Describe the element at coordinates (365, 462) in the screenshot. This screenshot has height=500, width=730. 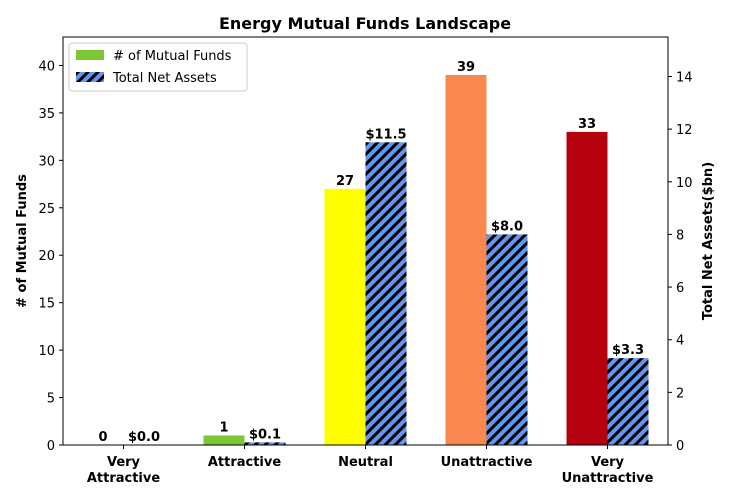
I see `x-tick-label: Neutral` at that location.